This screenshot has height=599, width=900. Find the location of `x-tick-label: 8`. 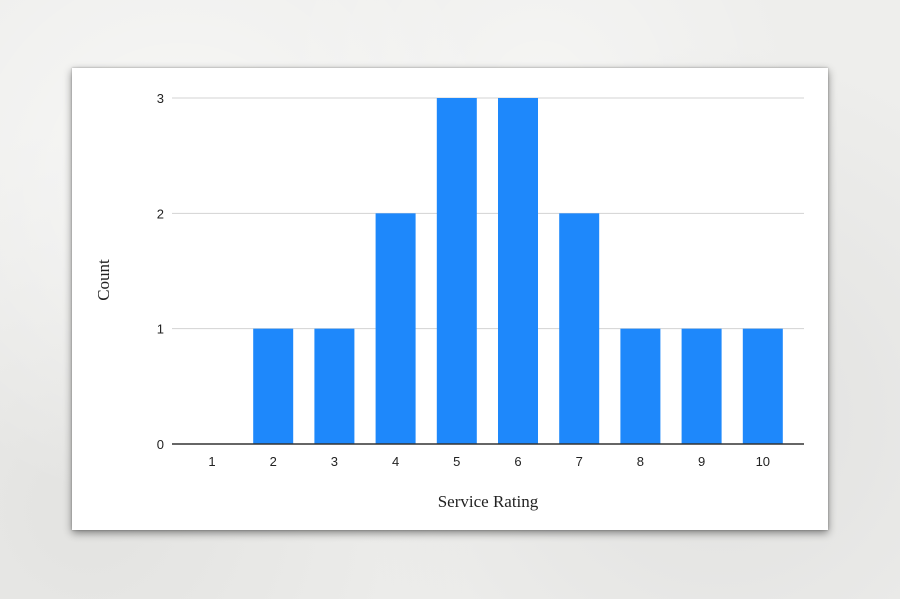

x-tick-label: 8 is located at coordinates (640, 461).